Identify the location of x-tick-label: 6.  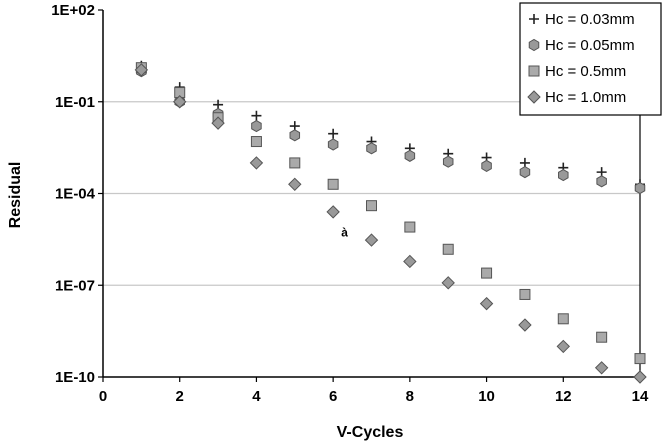
(333, 396).